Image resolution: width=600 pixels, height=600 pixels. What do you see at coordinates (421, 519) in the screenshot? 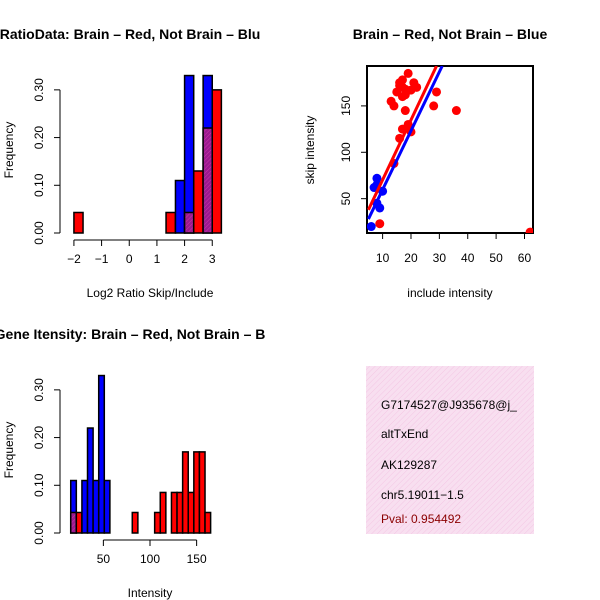
I see `info-pval: Pval: 0.954492` at bounding box center [421, 519].